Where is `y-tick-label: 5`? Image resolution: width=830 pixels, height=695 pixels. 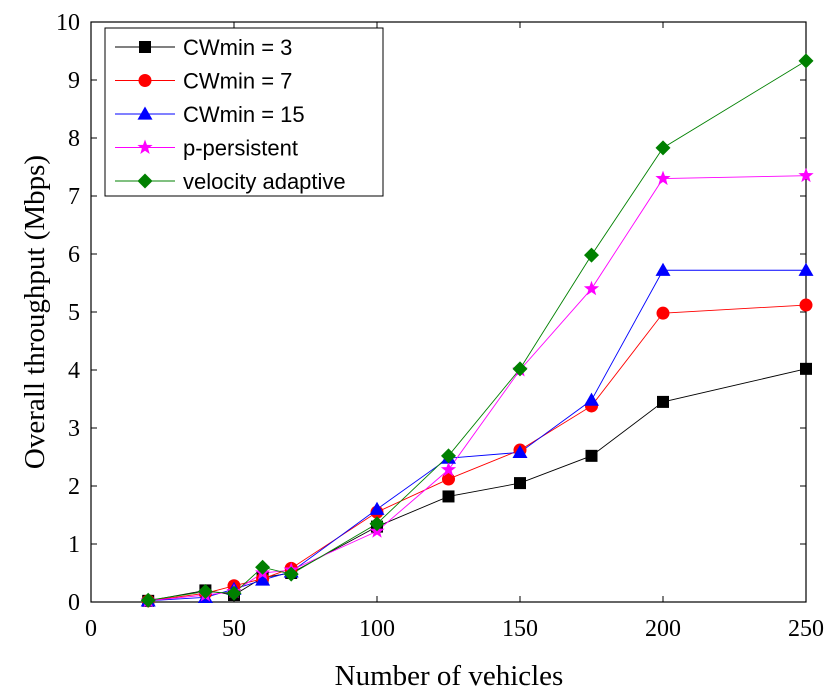
y-tick-label: 5 is located at coordinates (74, 313).